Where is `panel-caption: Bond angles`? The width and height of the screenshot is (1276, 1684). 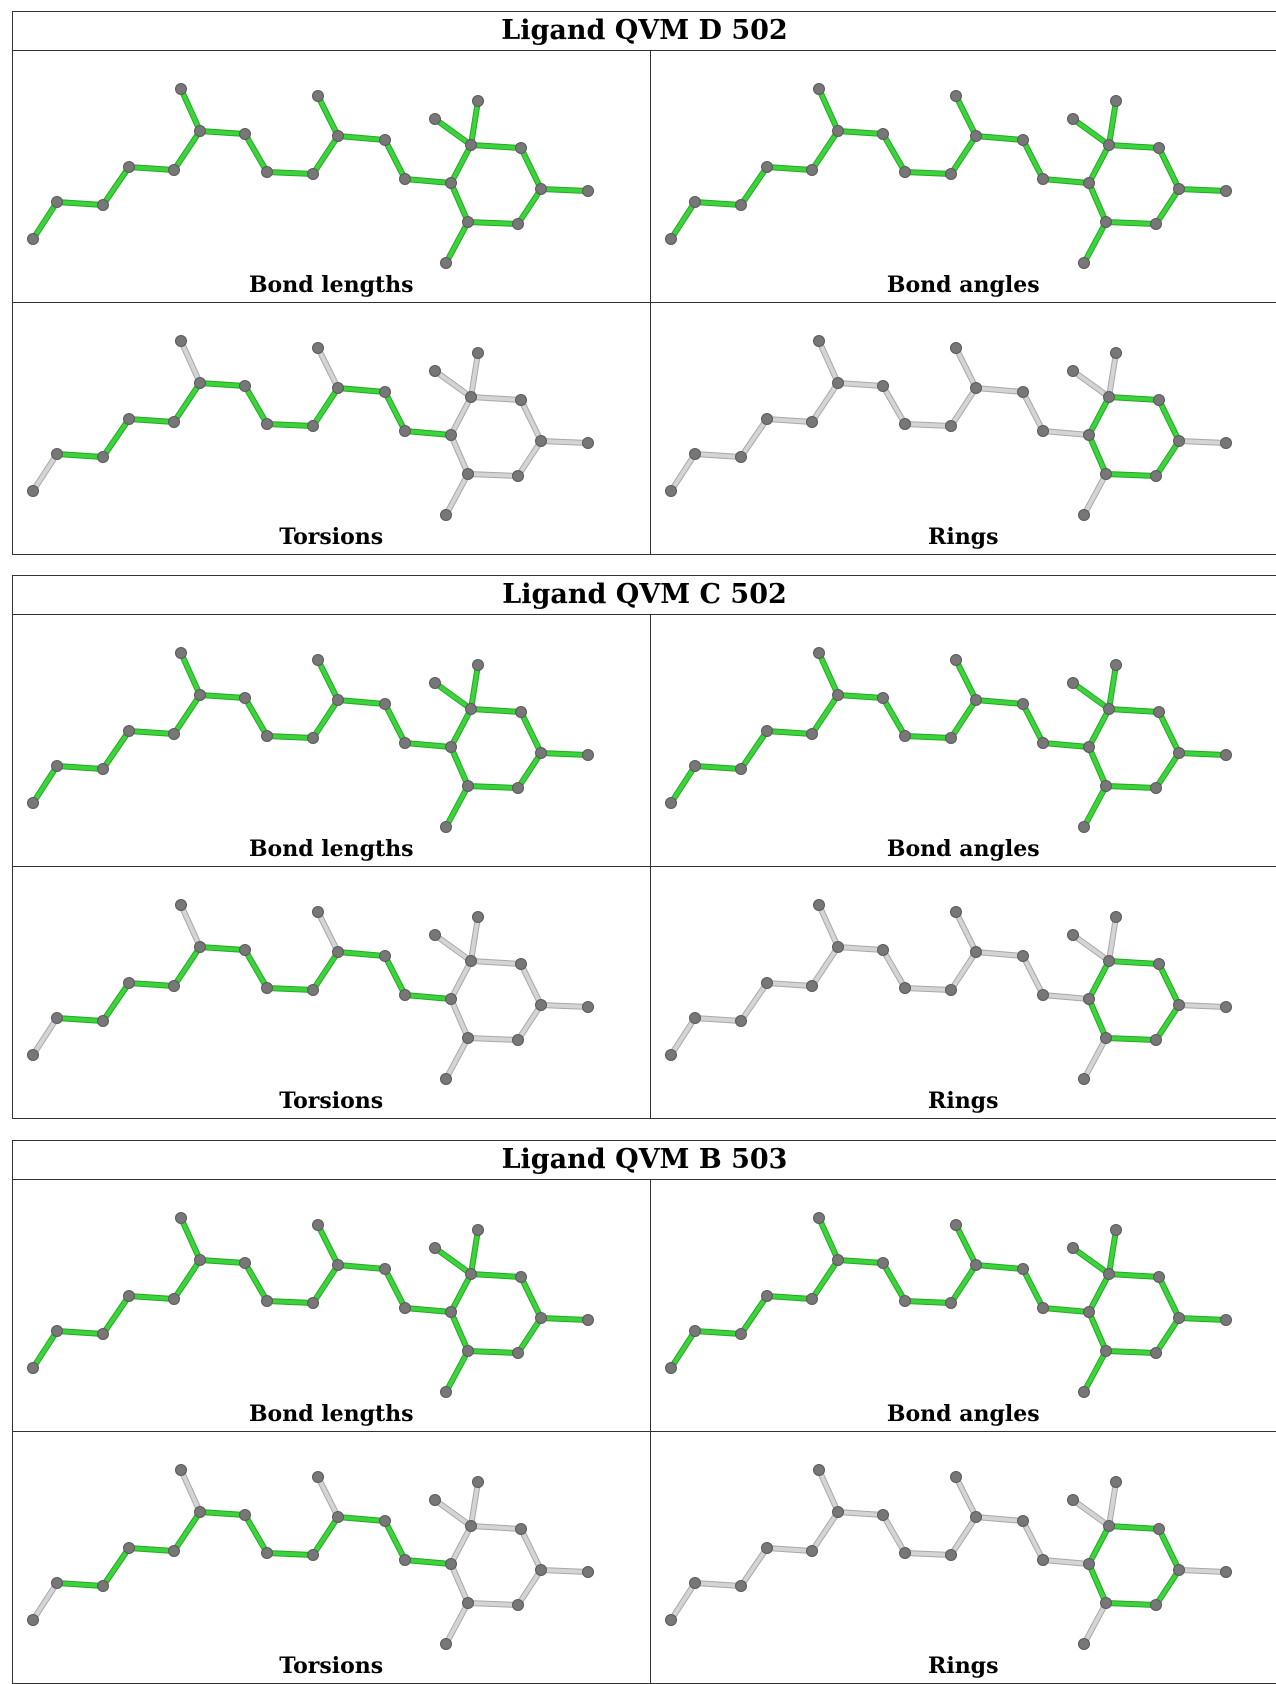
panel-caption: Bond angles is located at coordinates (963, 1414).